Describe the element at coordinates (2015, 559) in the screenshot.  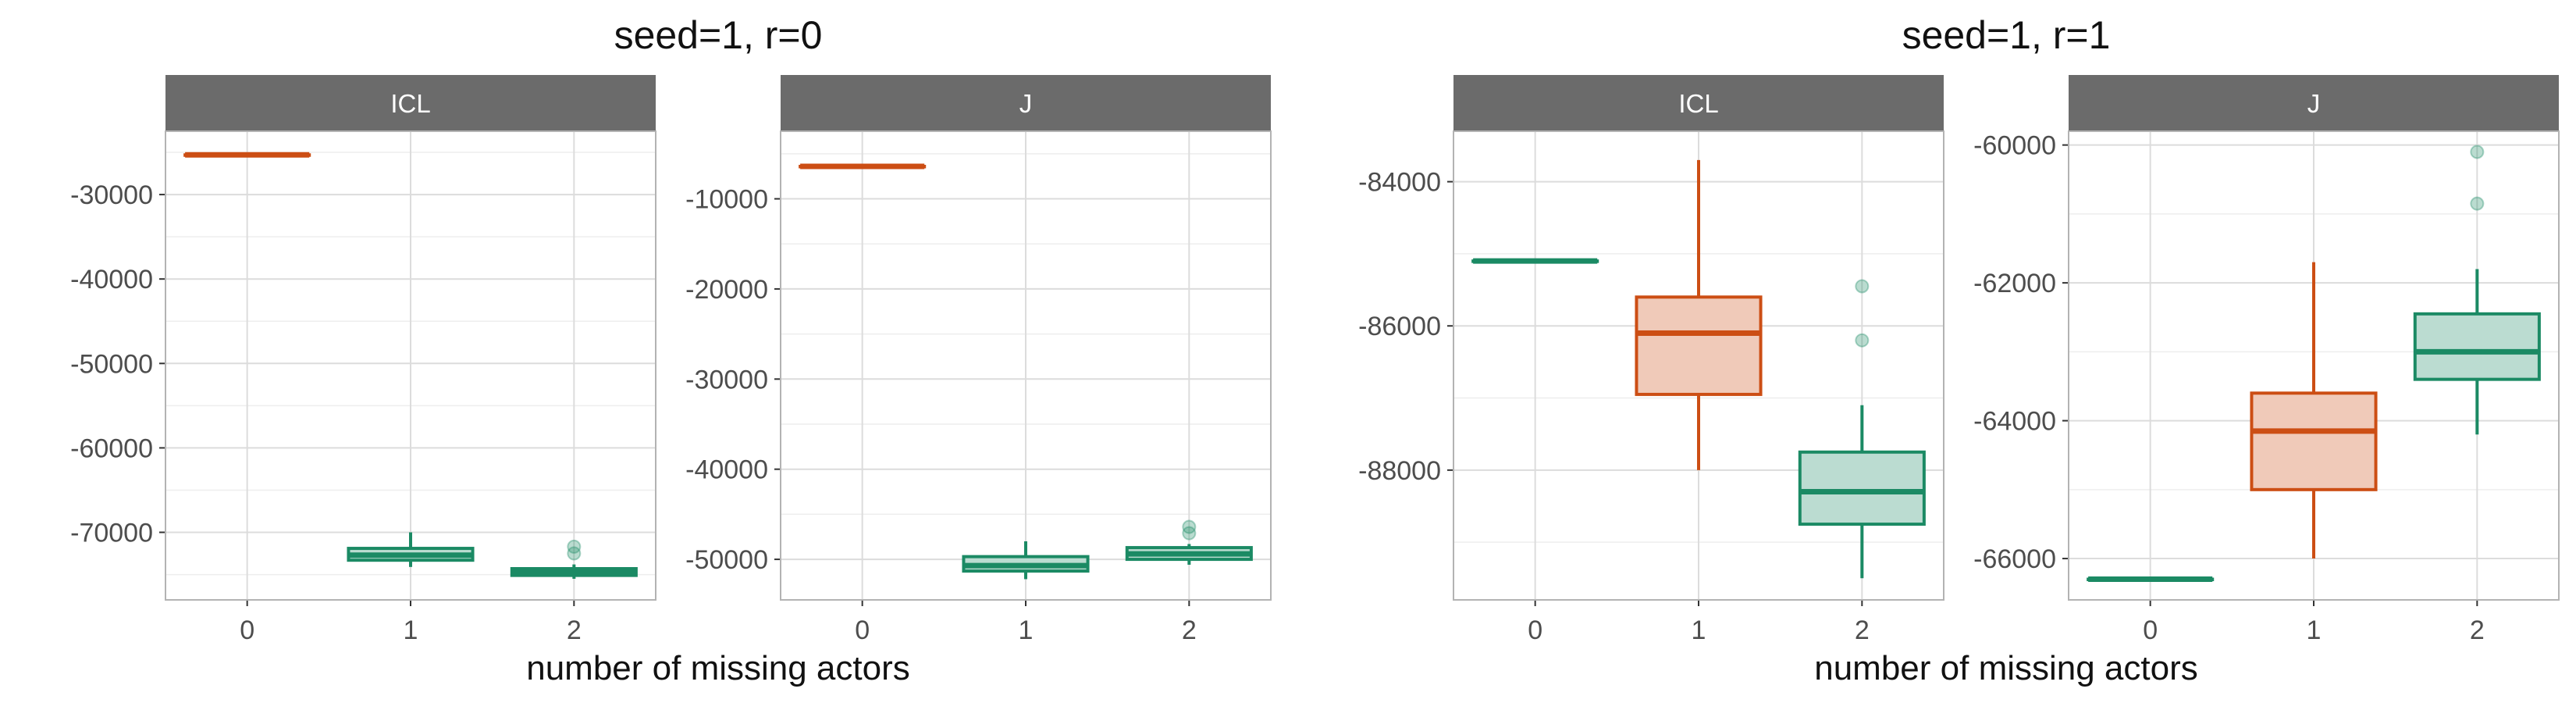
I see `y-tick-label: -66000` at that location.